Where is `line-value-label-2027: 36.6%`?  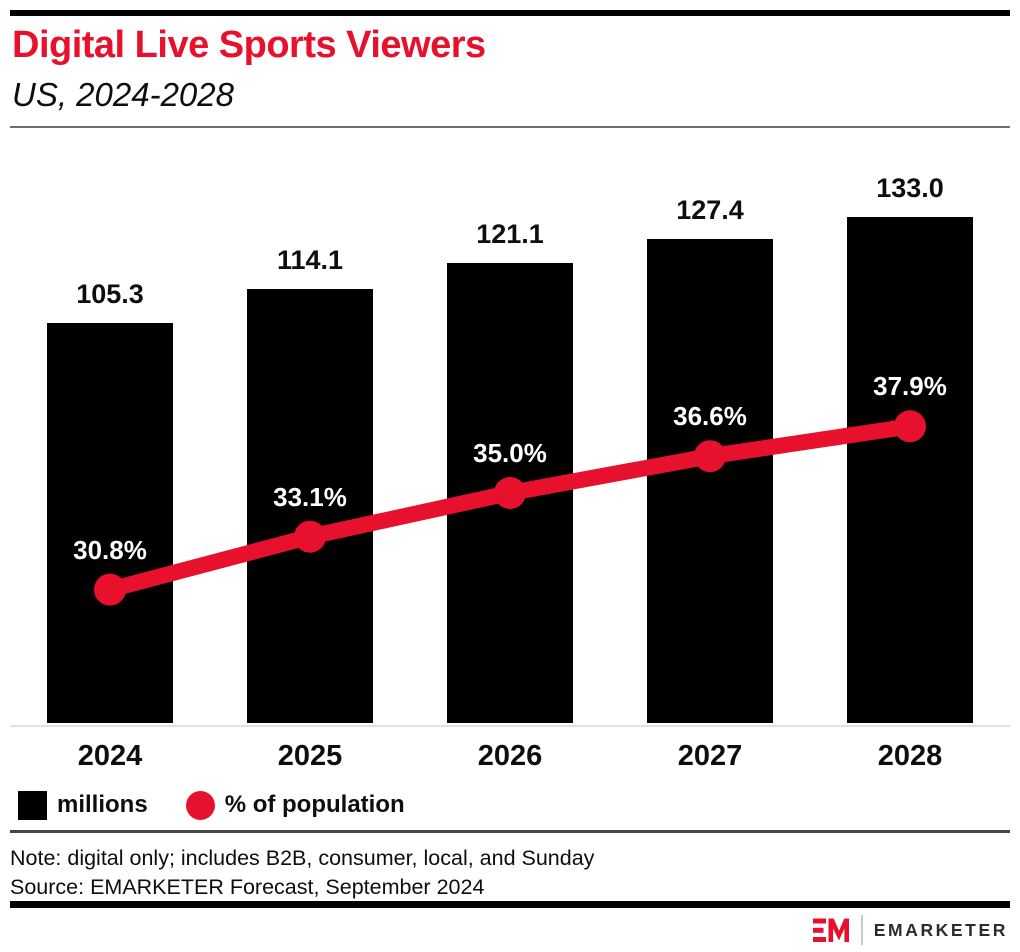
line-value-label-2027: 36.6% is located at coordinates (710, 416).